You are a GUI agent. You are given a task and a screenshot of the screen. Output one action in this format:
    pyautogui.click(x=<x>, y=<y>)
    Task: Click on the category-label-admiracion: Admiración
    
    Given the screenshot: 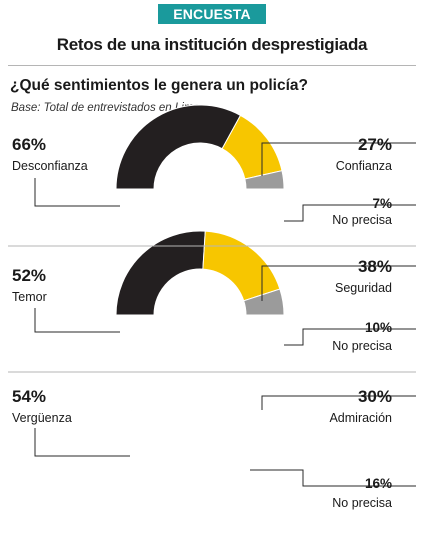 What is the action you would take?
    pyautogui.click(x=360, y=418)
    